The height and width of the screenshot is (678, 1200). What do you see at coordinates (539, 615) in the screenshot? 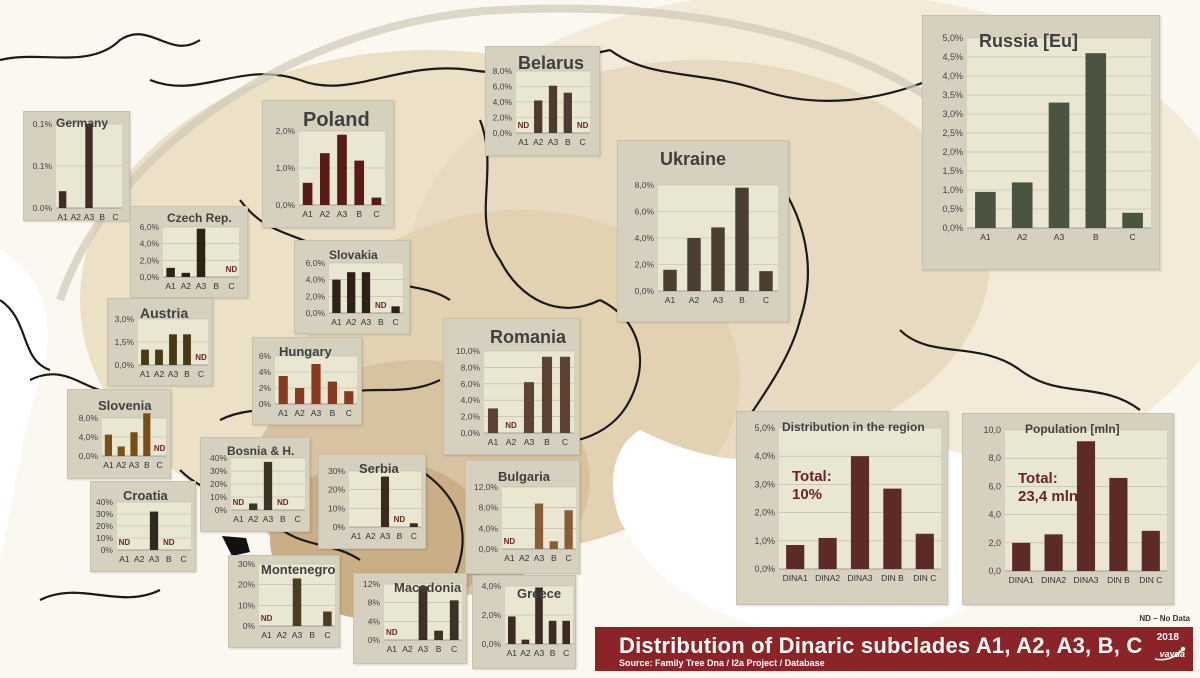
I see `bar-greece-a3` at bounding box center [539, 615].